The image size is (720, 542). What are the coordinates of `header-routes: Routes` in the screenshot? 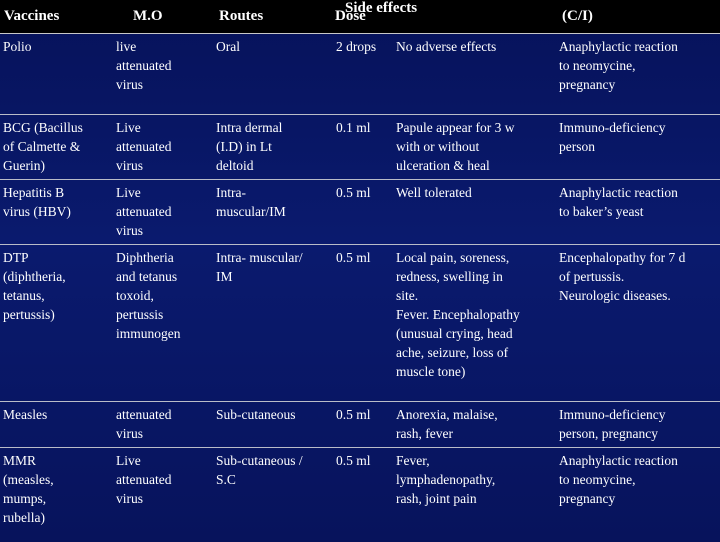 It's located at (273, 17).